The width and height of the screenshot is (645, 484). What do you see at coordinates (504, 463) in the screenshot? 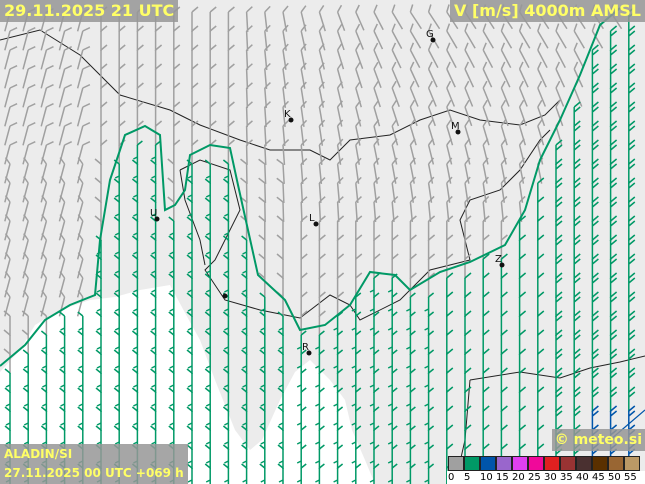
I see `legend-swatch` at bounding box center [504, 463].